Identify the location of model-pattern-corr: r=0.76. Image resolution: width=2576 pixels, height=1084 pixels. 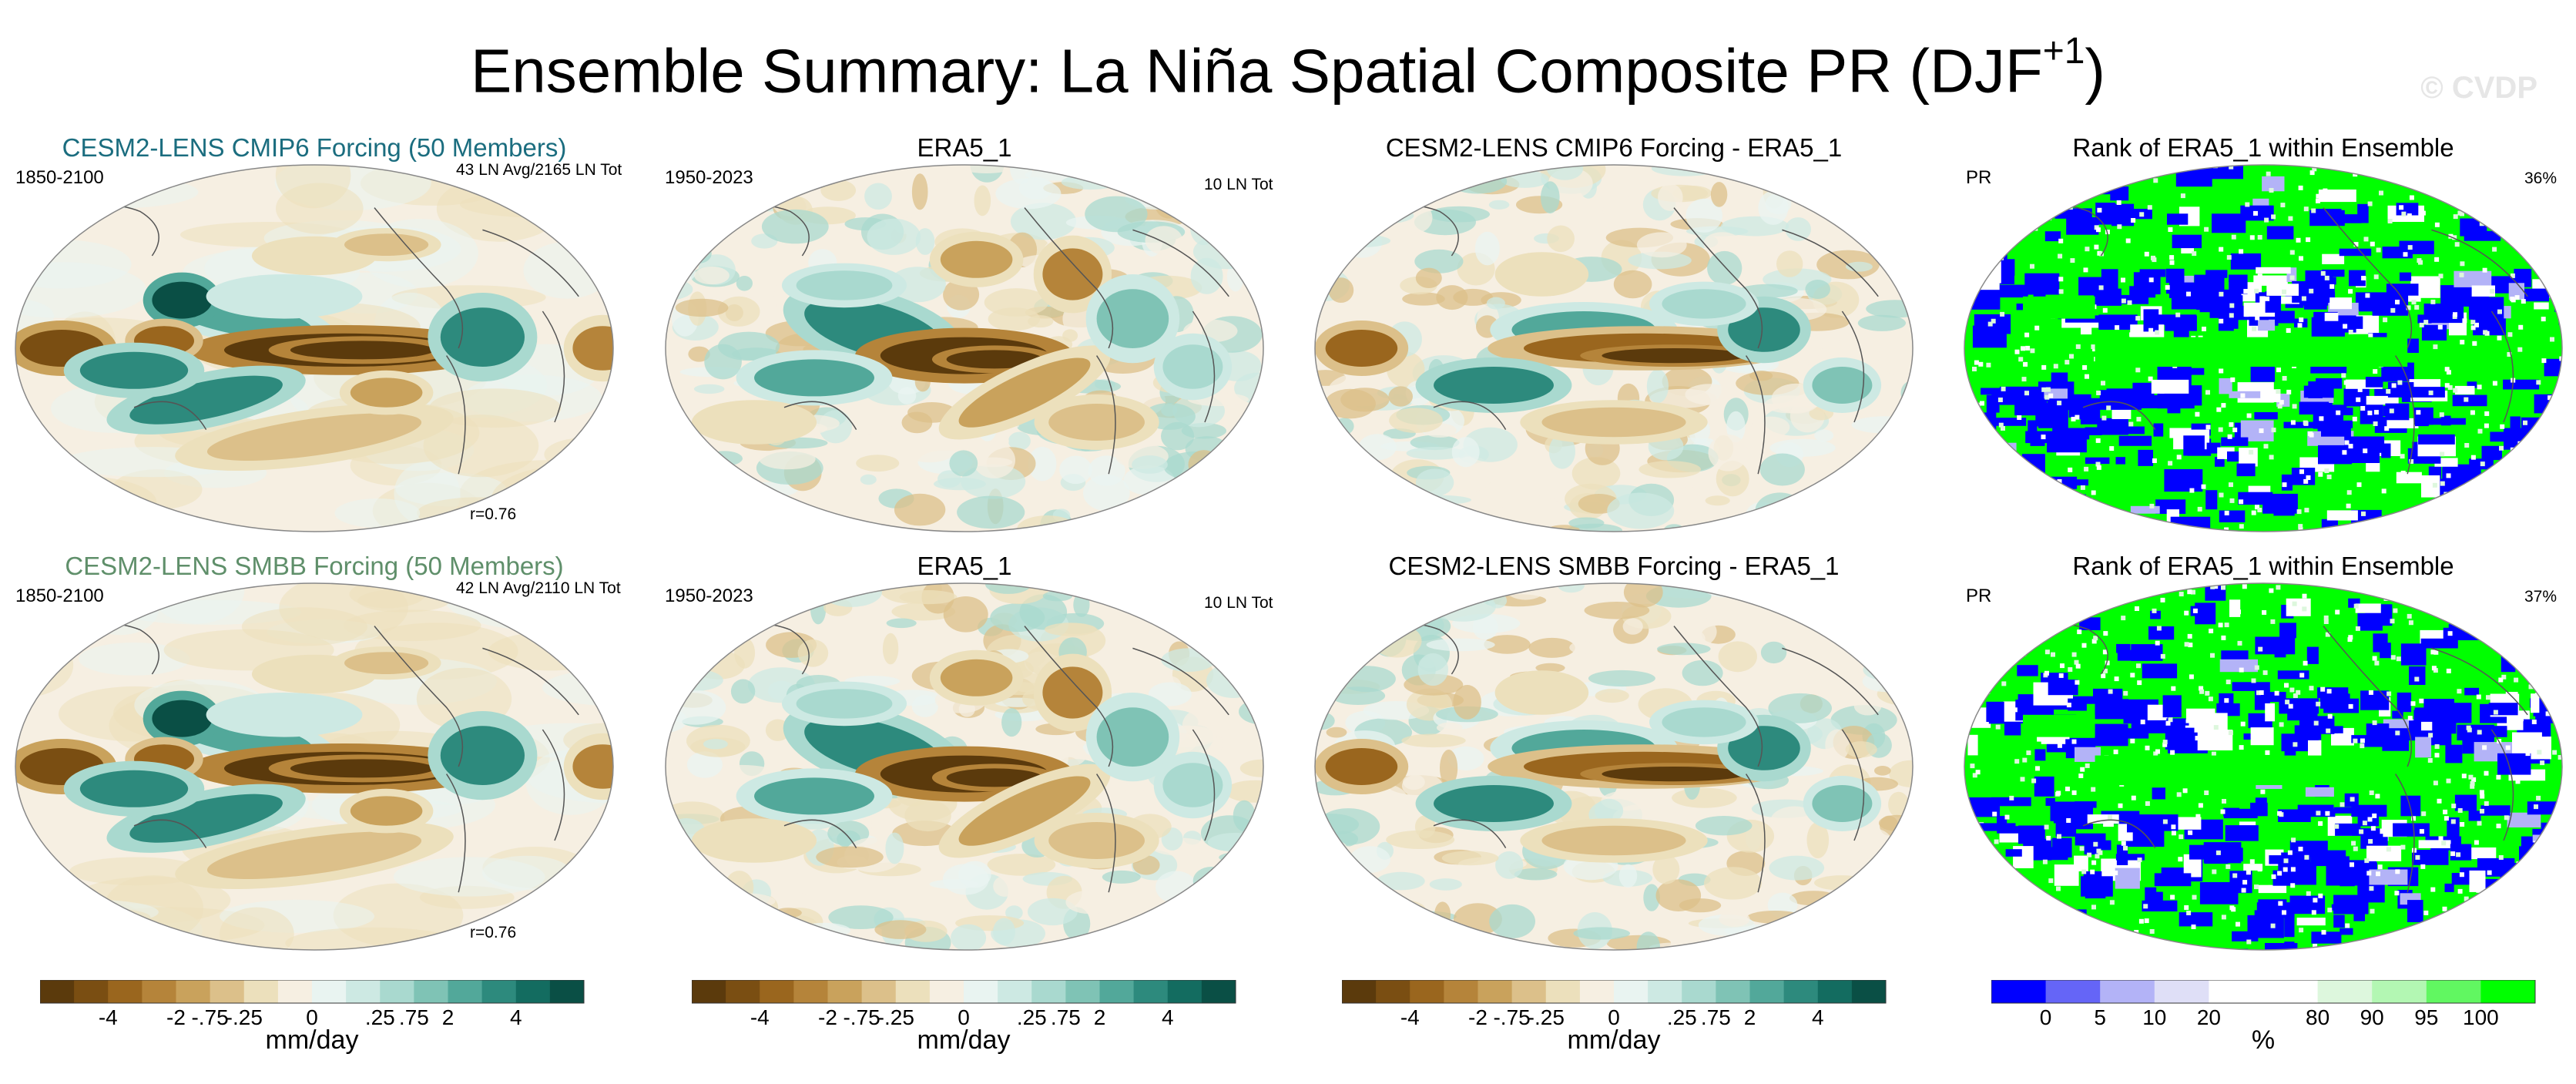
(493, 932).